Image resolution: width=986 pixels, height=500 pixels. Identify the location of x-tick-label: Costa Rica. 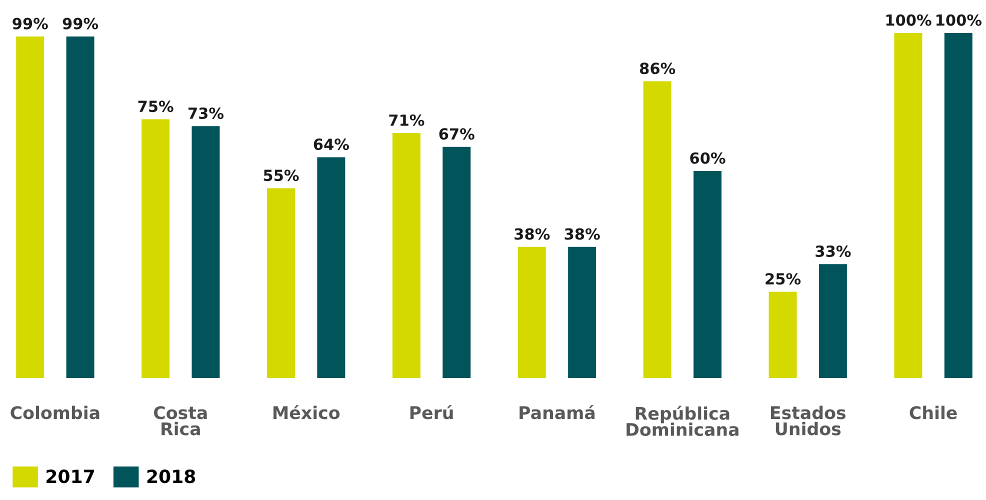
(180, 421).